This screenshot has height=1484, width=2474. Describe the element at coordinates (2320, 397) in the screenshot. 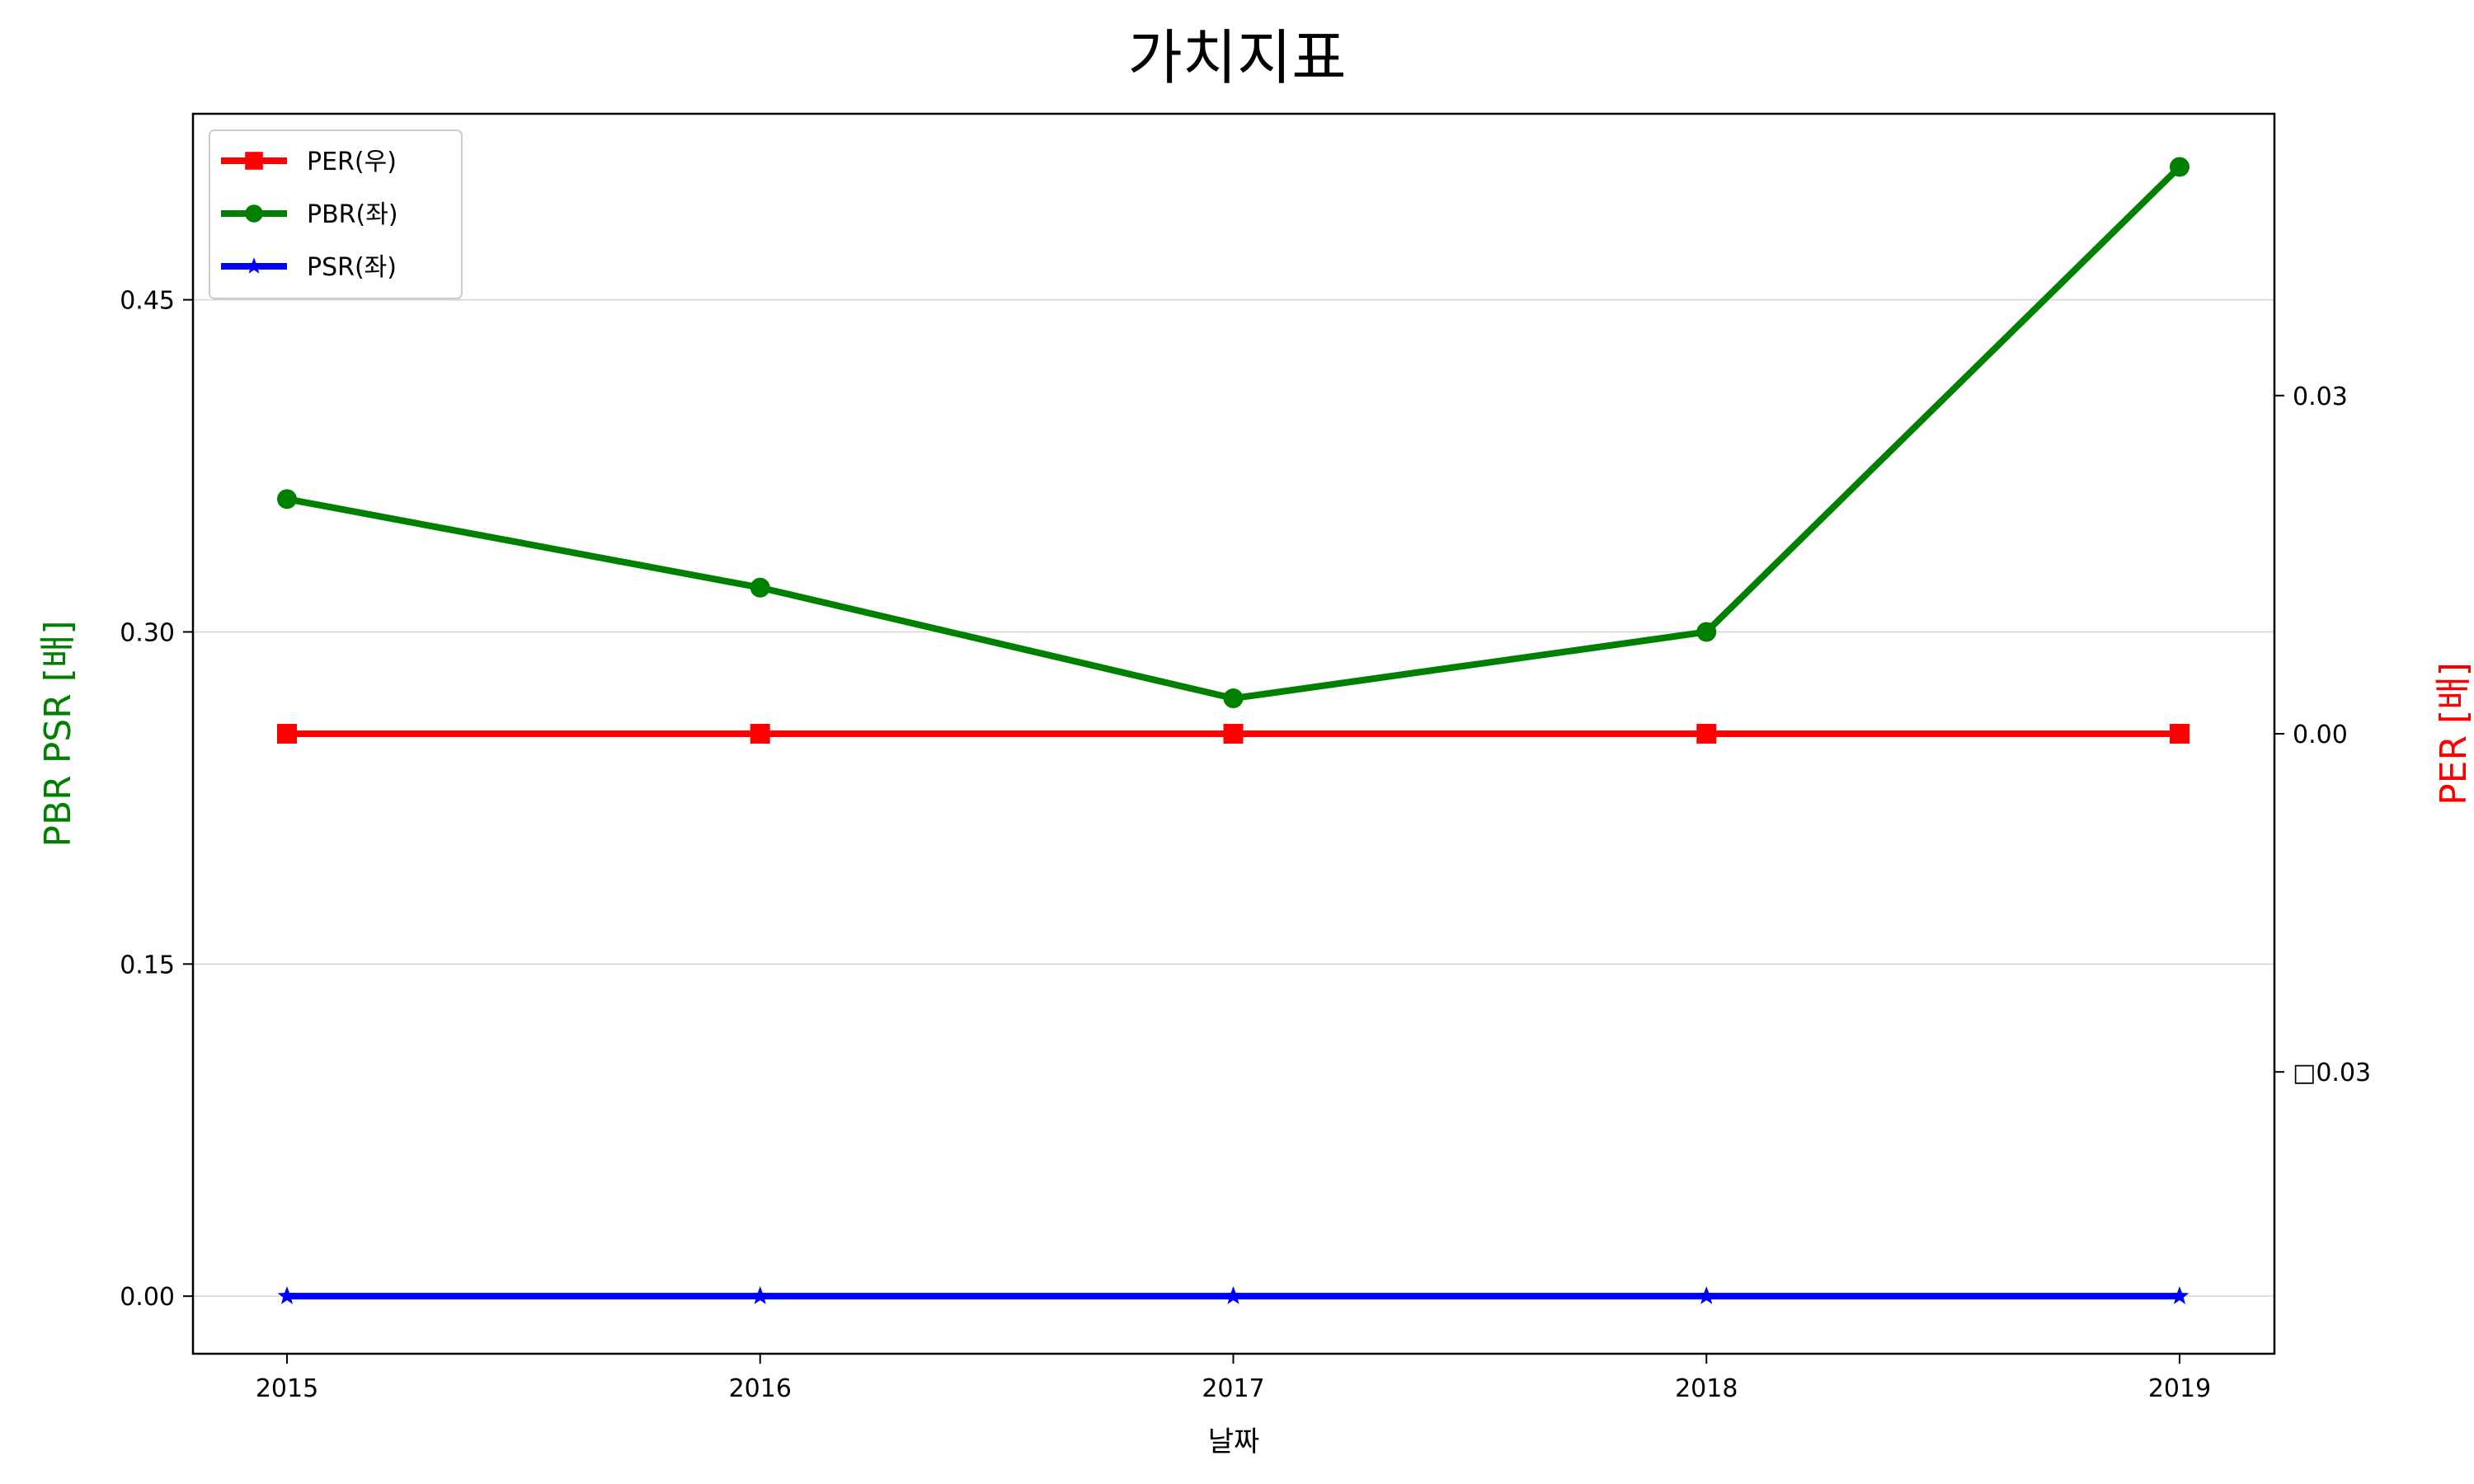

I see `right-tick-label: 0.03` at that location.